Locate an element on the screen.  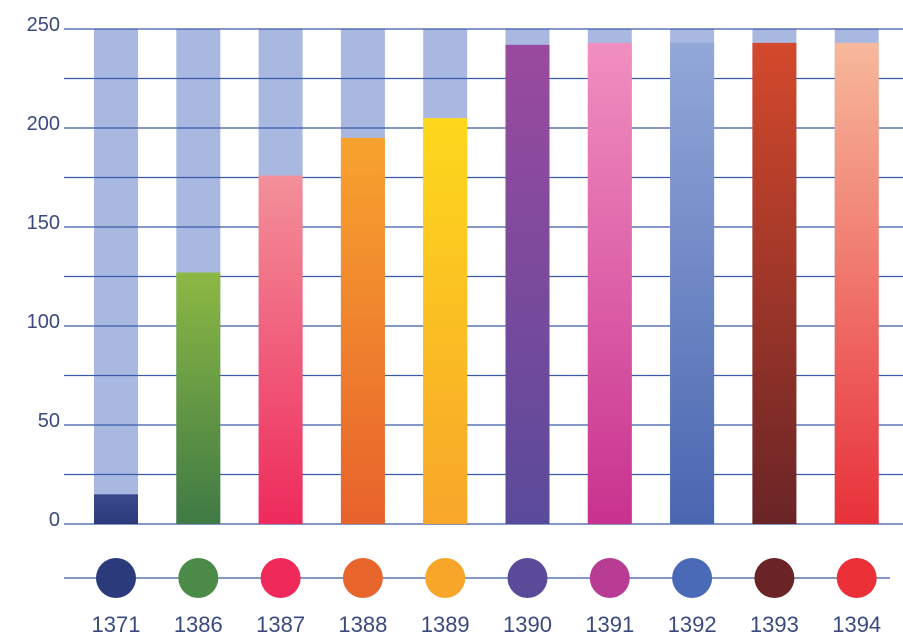
y-tick-label: 200 is located at coordinates (43, 124).